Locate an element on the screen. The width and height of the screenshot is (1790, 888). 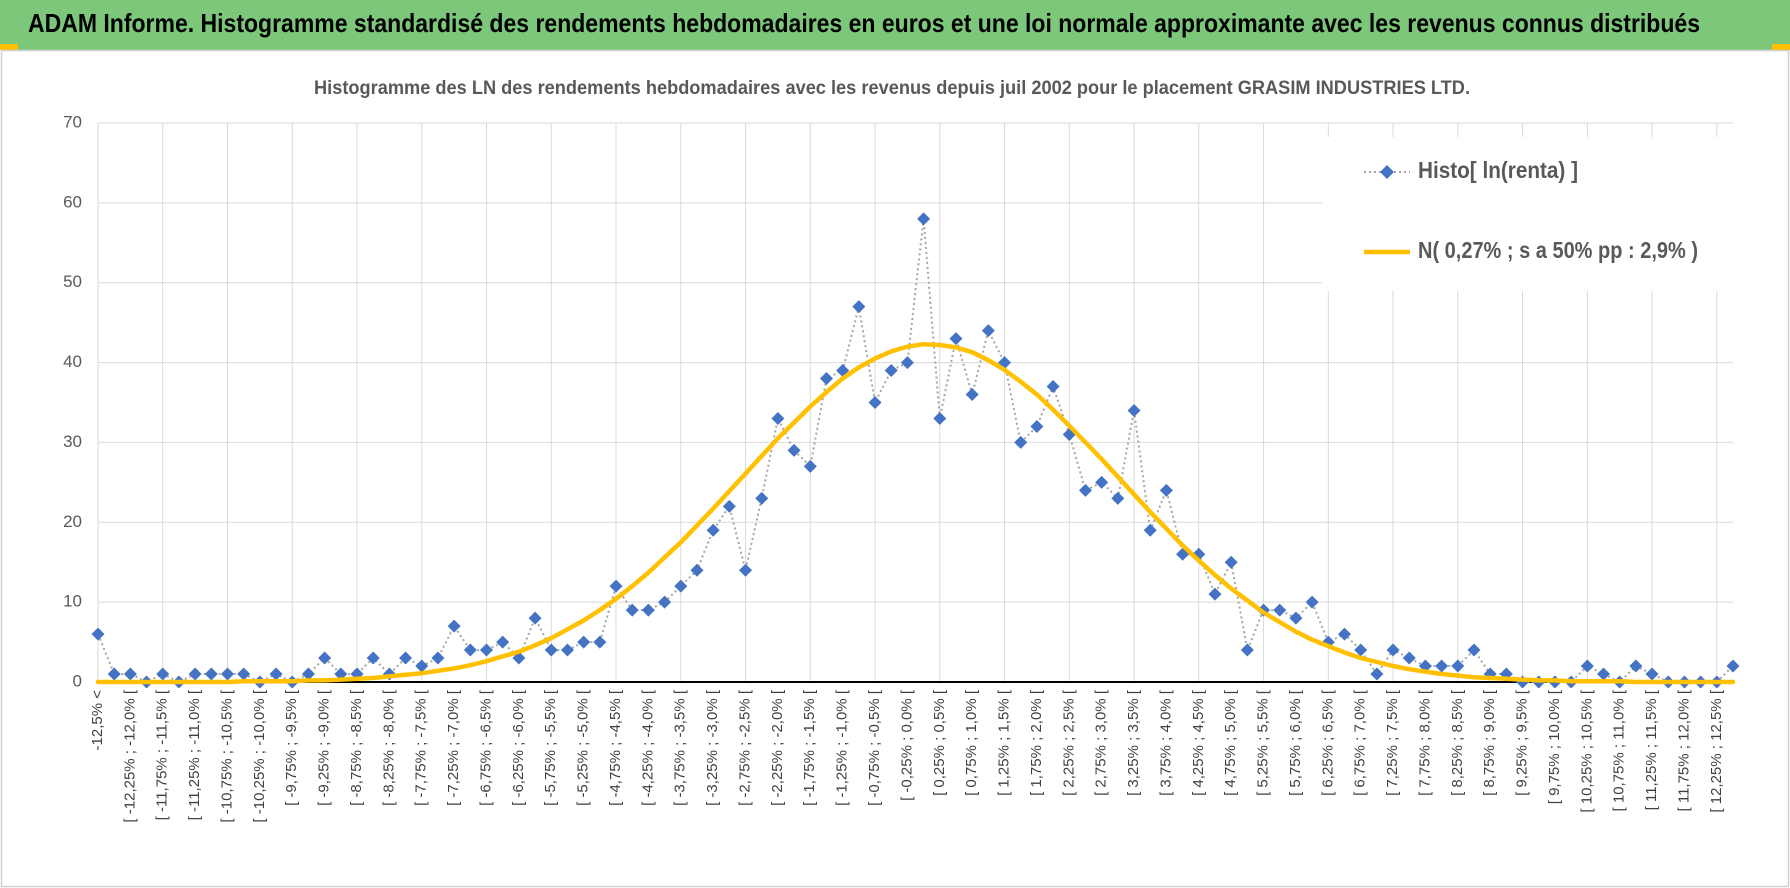
x-tick-label: [ 4,25% ; 4,5% [ is located at coordinates (1198, 742).